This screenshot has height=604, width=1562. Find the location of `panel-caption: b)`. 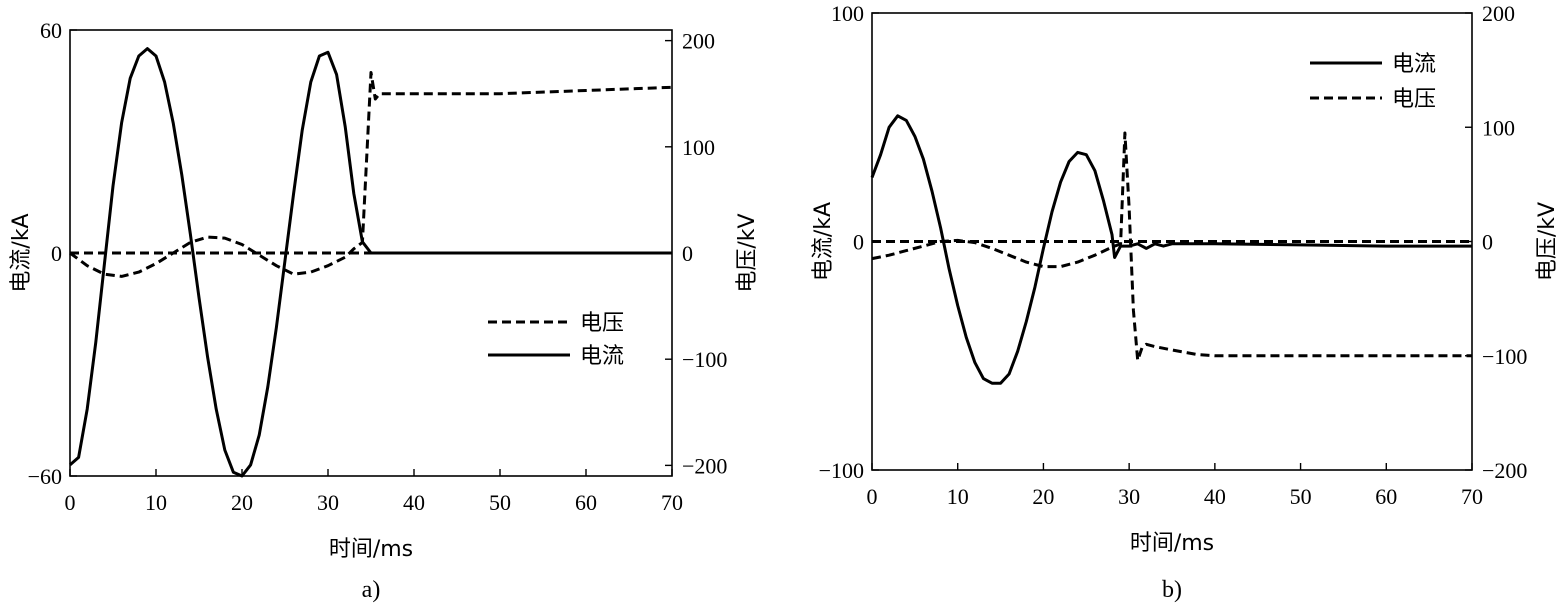

panel-caption: b) is located at coordinates (1172, 590).